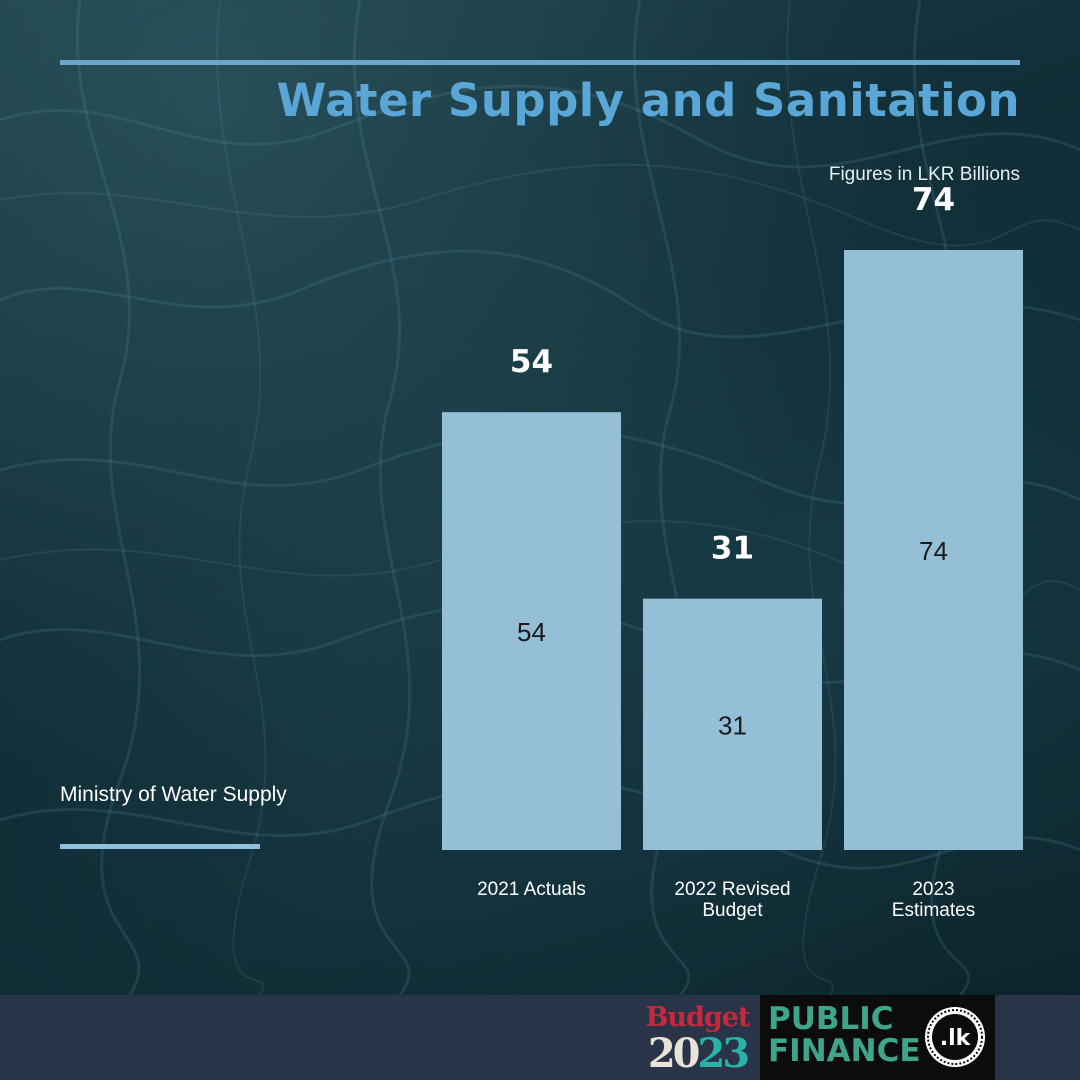 Image resolution: width=1080 pixels, height=1080 pixels. Describe the element at coordinates (173, 794) in the screenshot. I see `series-label: Ministry of Water Supply` at that location.